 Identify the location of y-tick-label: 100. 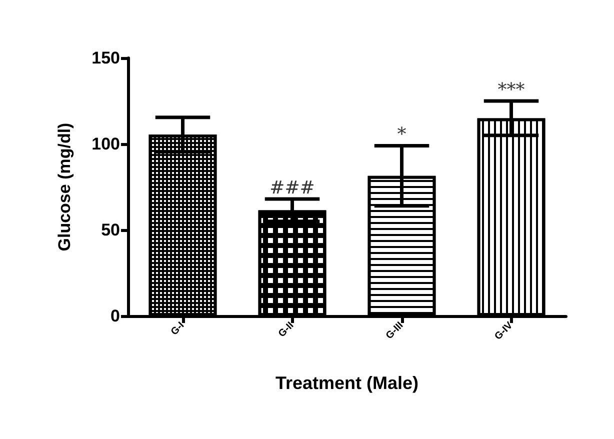
(106, 144).